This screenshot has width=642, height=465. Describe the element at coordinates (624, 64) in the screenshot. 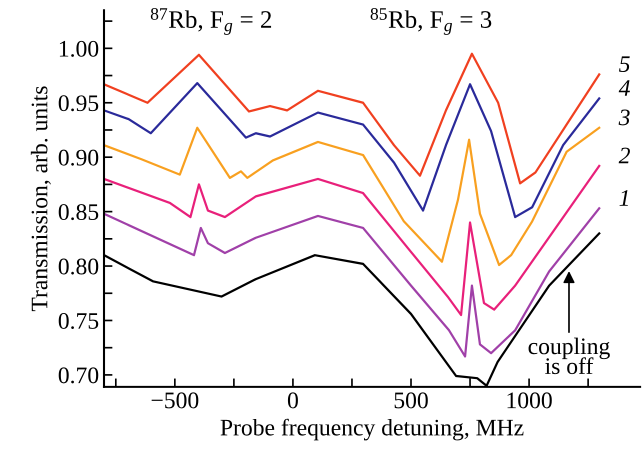

I see `series-label: 5` at that location.